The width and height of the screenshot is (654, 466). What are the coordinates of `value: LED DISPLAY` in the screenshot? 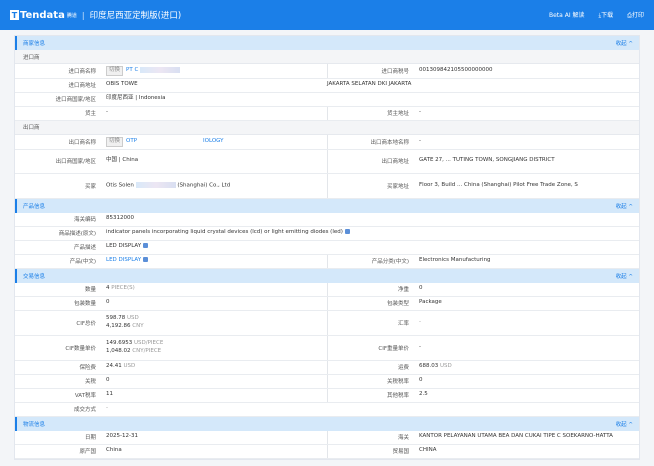 It's located at (124, 246).